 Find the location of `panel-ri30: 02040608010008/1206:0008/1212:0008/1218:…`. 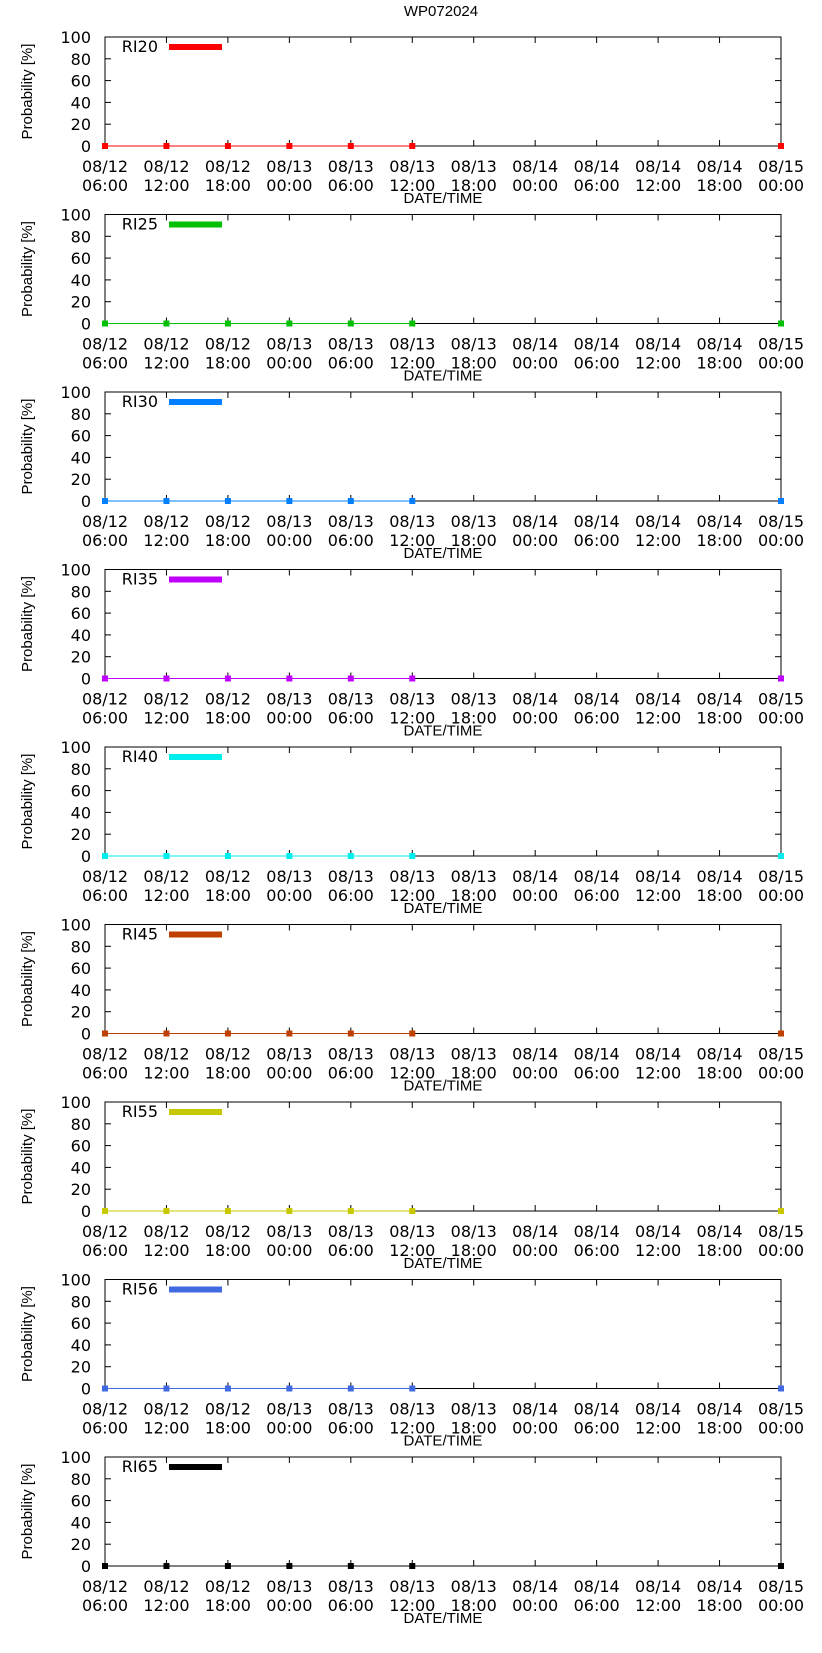

panel-ri30: 02040608010008/1206:0008/1212:0008/1218:… is located at coordinates (411, 472).